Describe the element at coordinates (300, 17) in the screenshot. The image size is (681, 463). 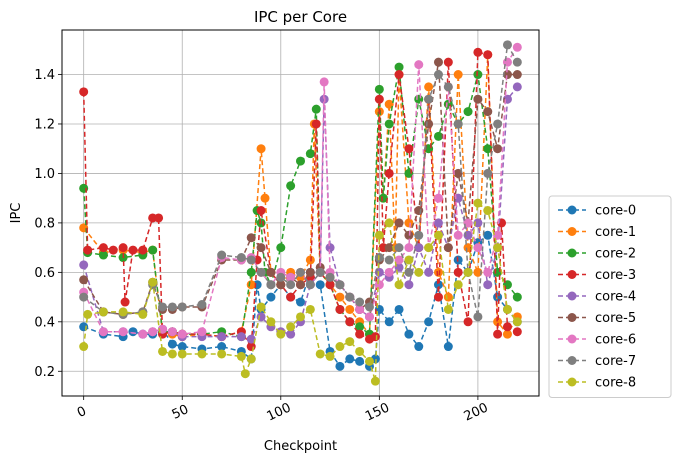
I see `chart-title: IPC per Core` at that location.